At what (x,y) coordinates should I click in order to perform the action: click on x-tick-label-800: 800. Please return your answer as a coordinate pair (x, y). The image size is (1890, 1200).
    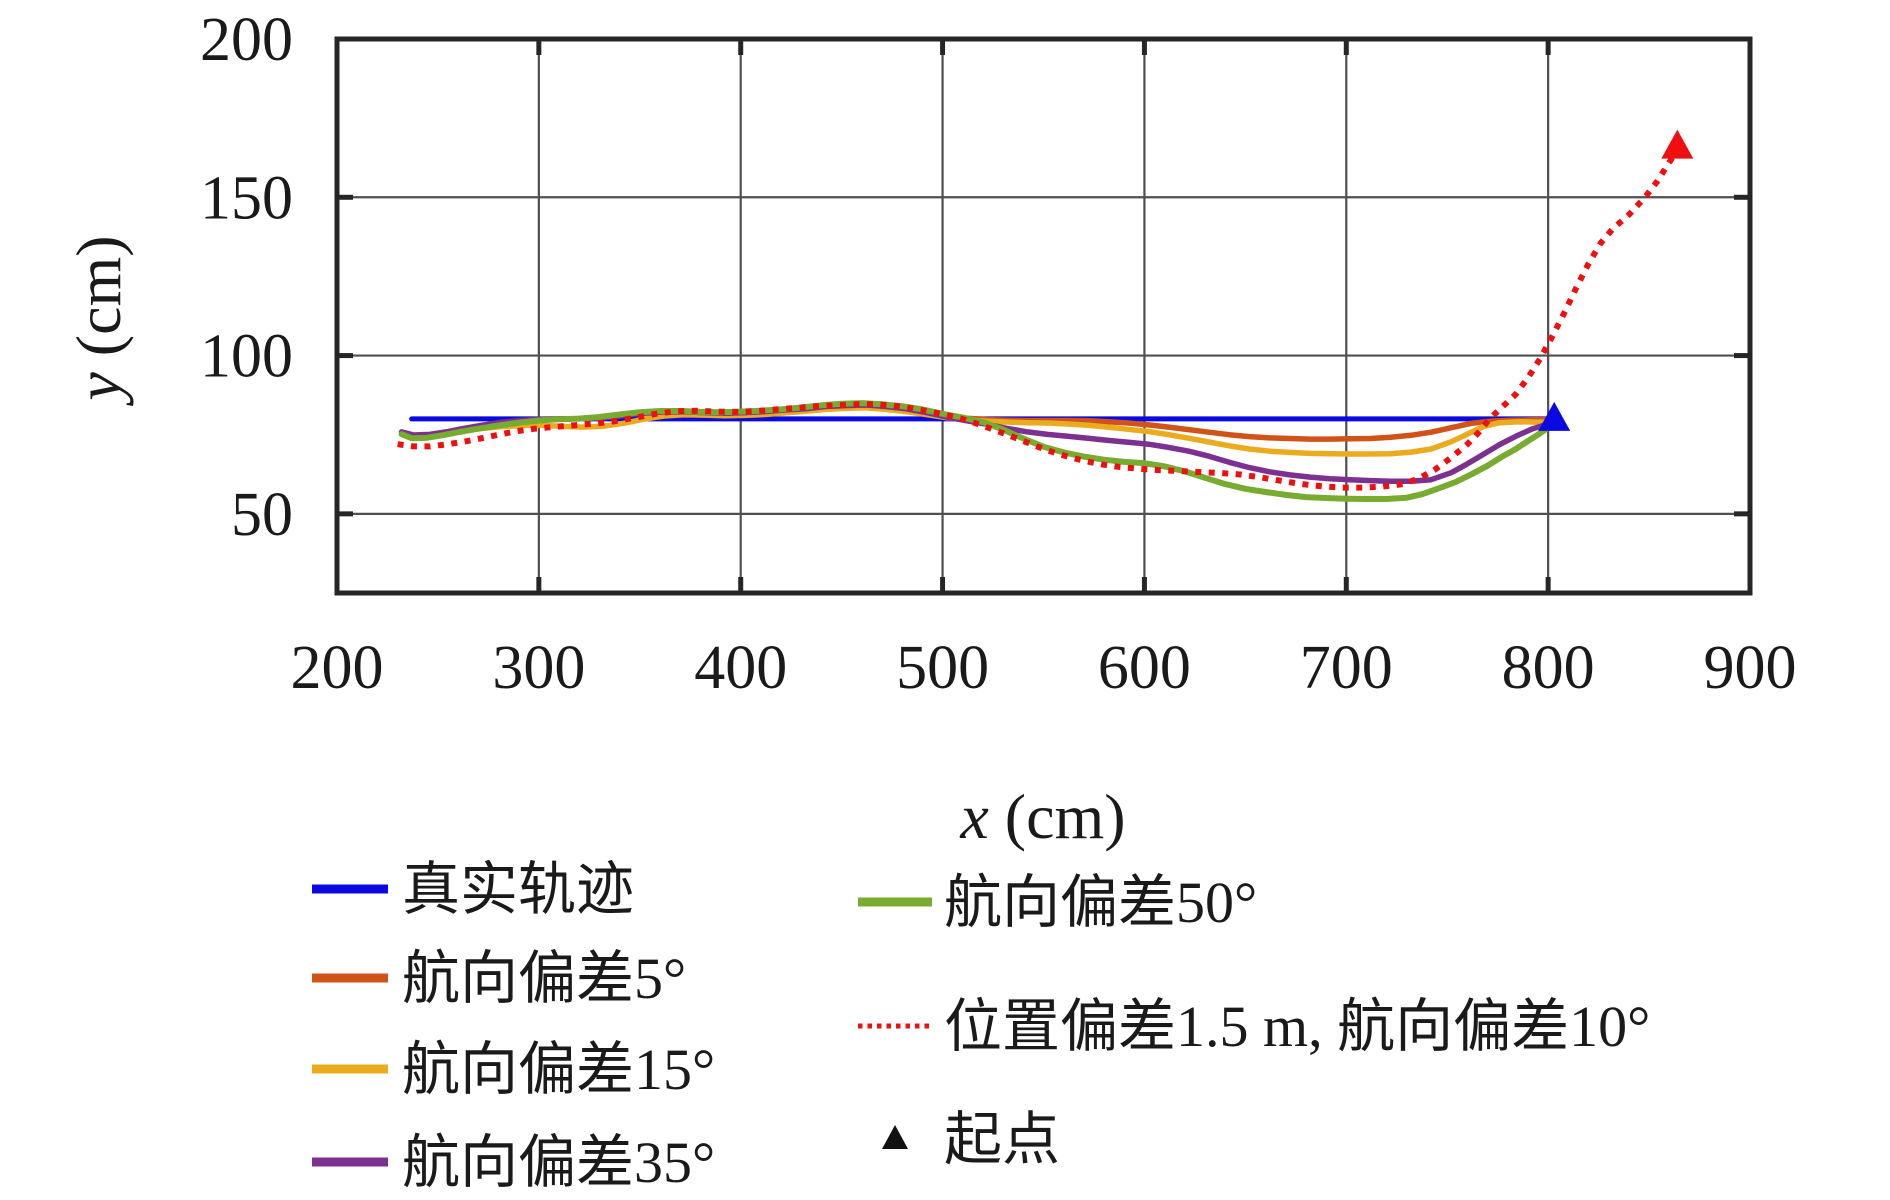
    Looking at the image, I should click on (1548, 668).